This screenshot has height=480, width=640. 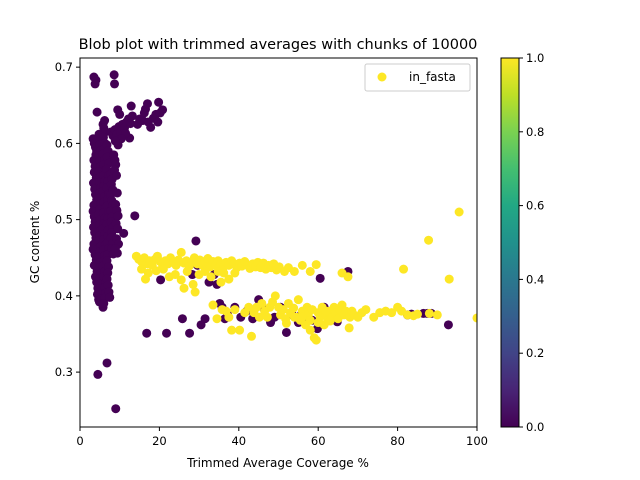 What do you see at coordinates (535, 132) in the screenshot?
I see `colorbar-tick-label: 0.8` at bounding box center [535, 132].